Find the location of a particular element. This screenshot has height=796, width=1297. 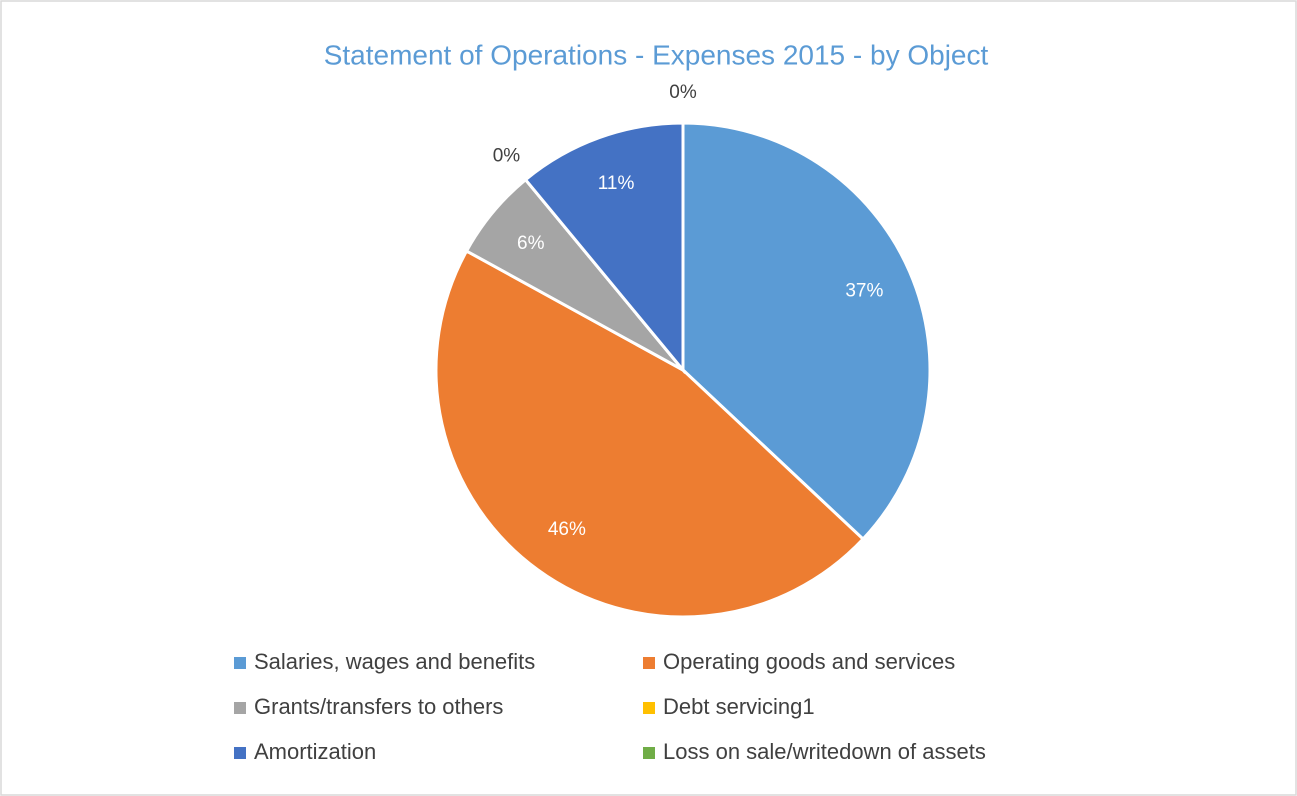

legend-label: Operating goods and services is located at coordinates (809, 661).